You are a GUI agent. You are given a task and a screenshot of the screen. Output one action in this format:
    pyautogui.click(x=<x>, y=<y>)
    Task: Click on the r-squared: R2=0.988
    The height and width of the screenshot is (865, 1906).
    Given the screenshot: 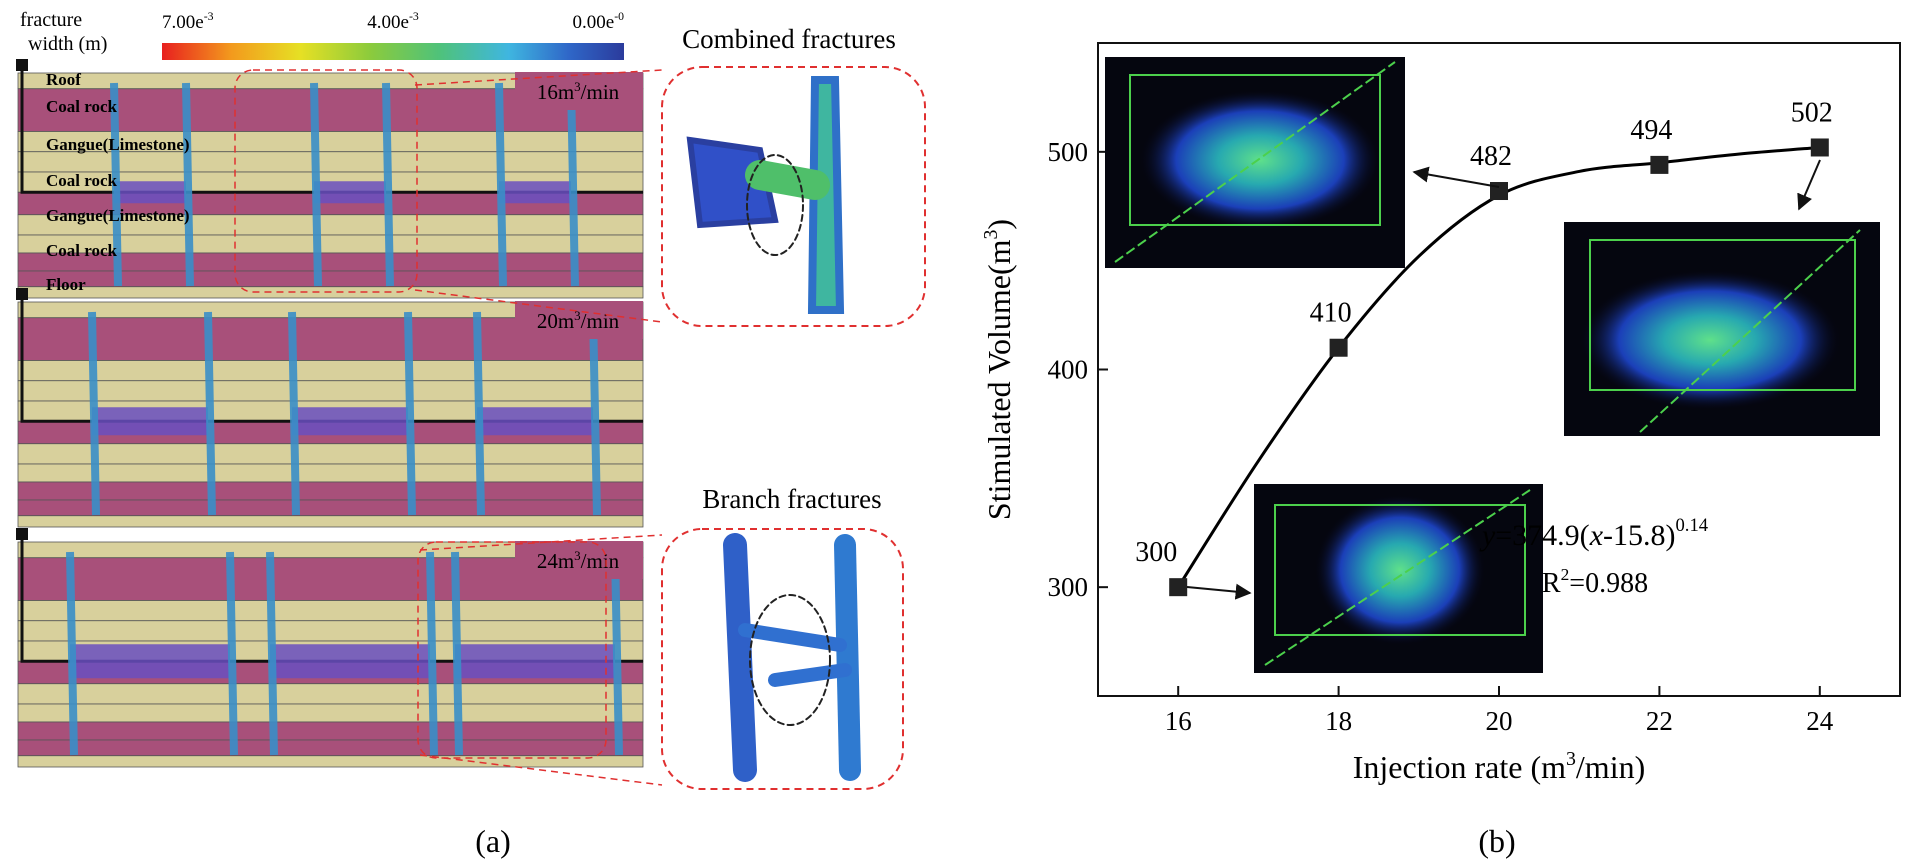 What is the action you would take?
    pyautogui.click(x=1595, y=582)
    